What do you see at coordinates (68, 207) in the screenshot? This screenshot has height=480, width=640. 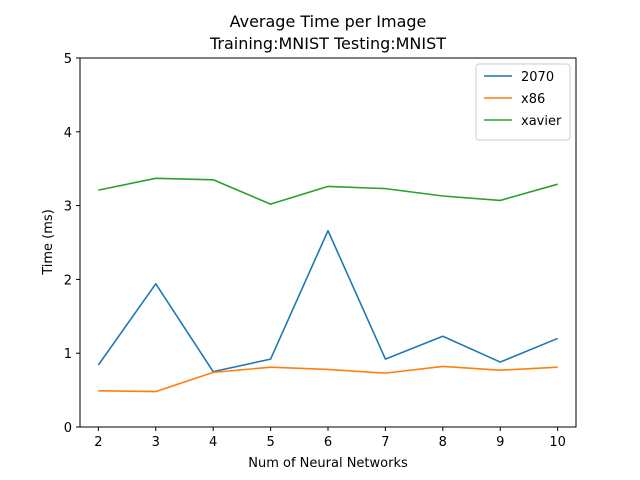 I see `y-tick-label: 3` at bounding box center [68, 207].